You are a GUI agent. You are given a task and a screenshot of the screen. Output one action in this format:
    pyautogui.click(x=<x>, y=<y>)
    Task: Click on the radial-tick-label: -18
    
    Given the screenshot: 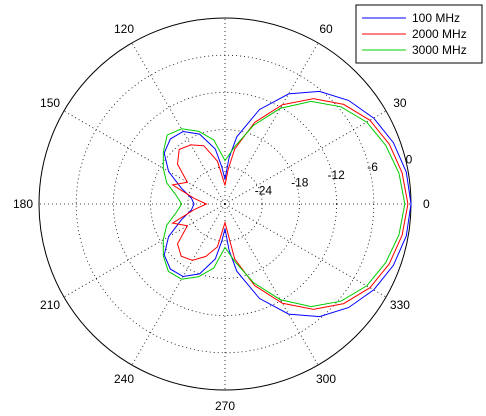 What is the action you would take?
    pyautogui.click(x=300, y=183)
    